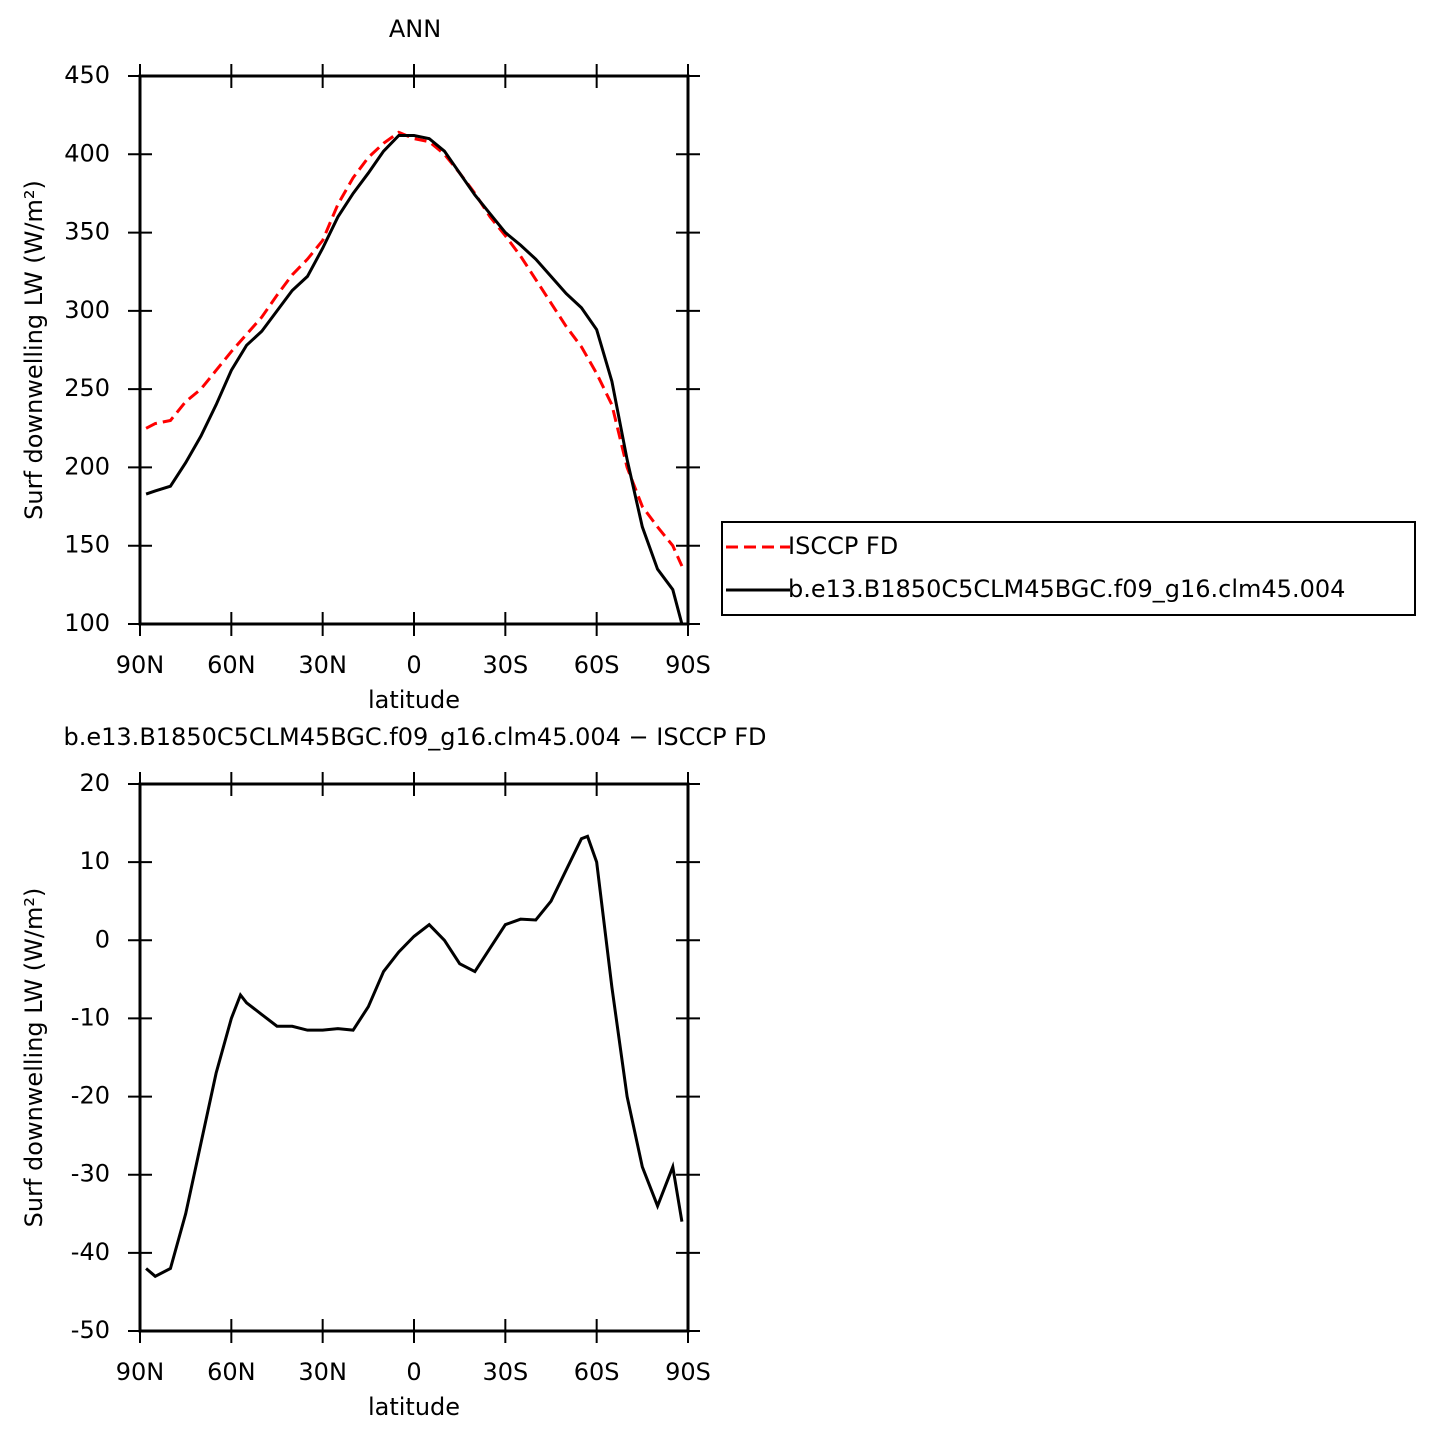 This screenshot has width=1435, height=1435. I want to click on y-tick-label: -30, so click(90, 1174).